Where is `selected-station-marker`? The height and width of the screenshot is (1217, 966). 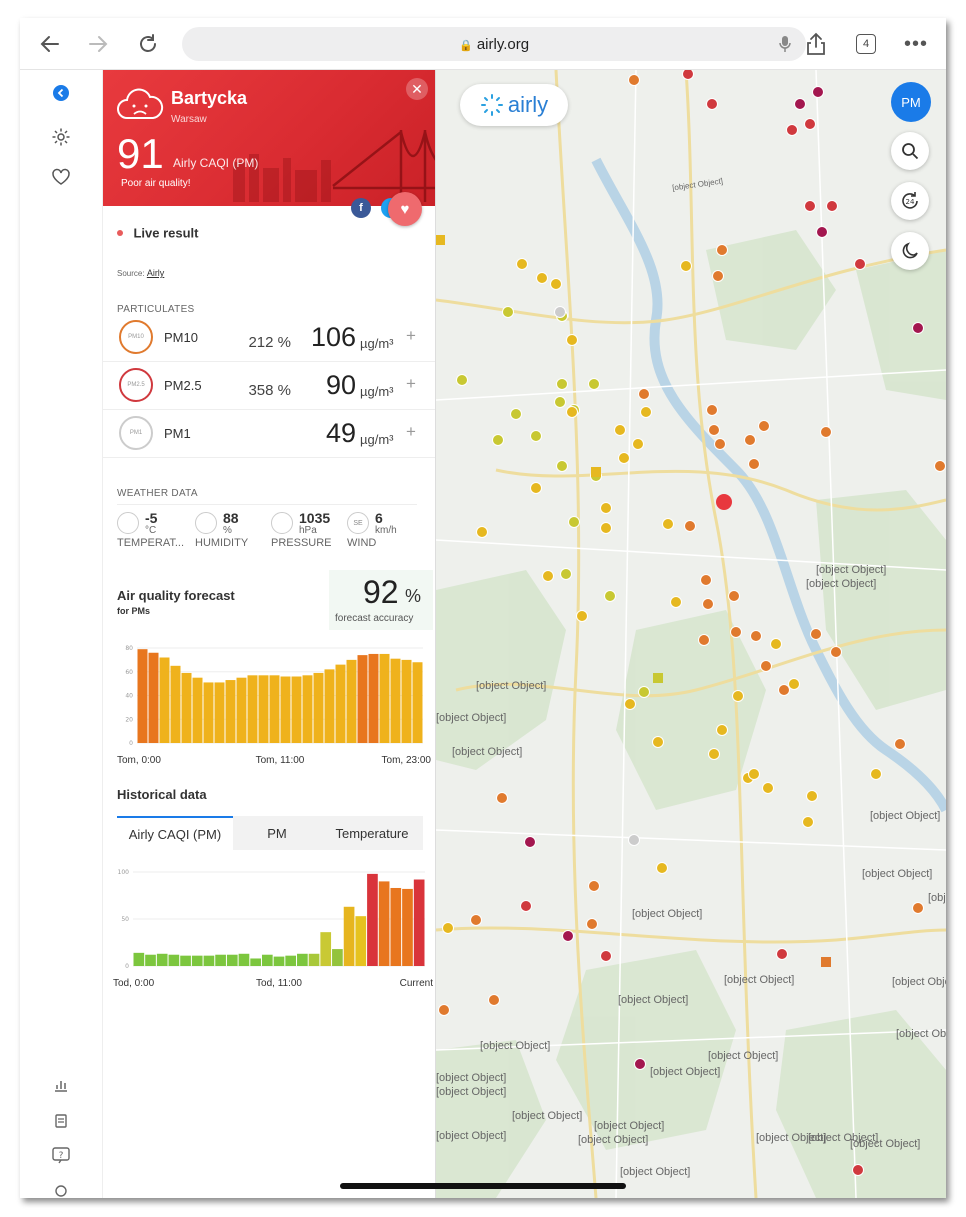 selected-station-marker is located at coordinates (724, 502).